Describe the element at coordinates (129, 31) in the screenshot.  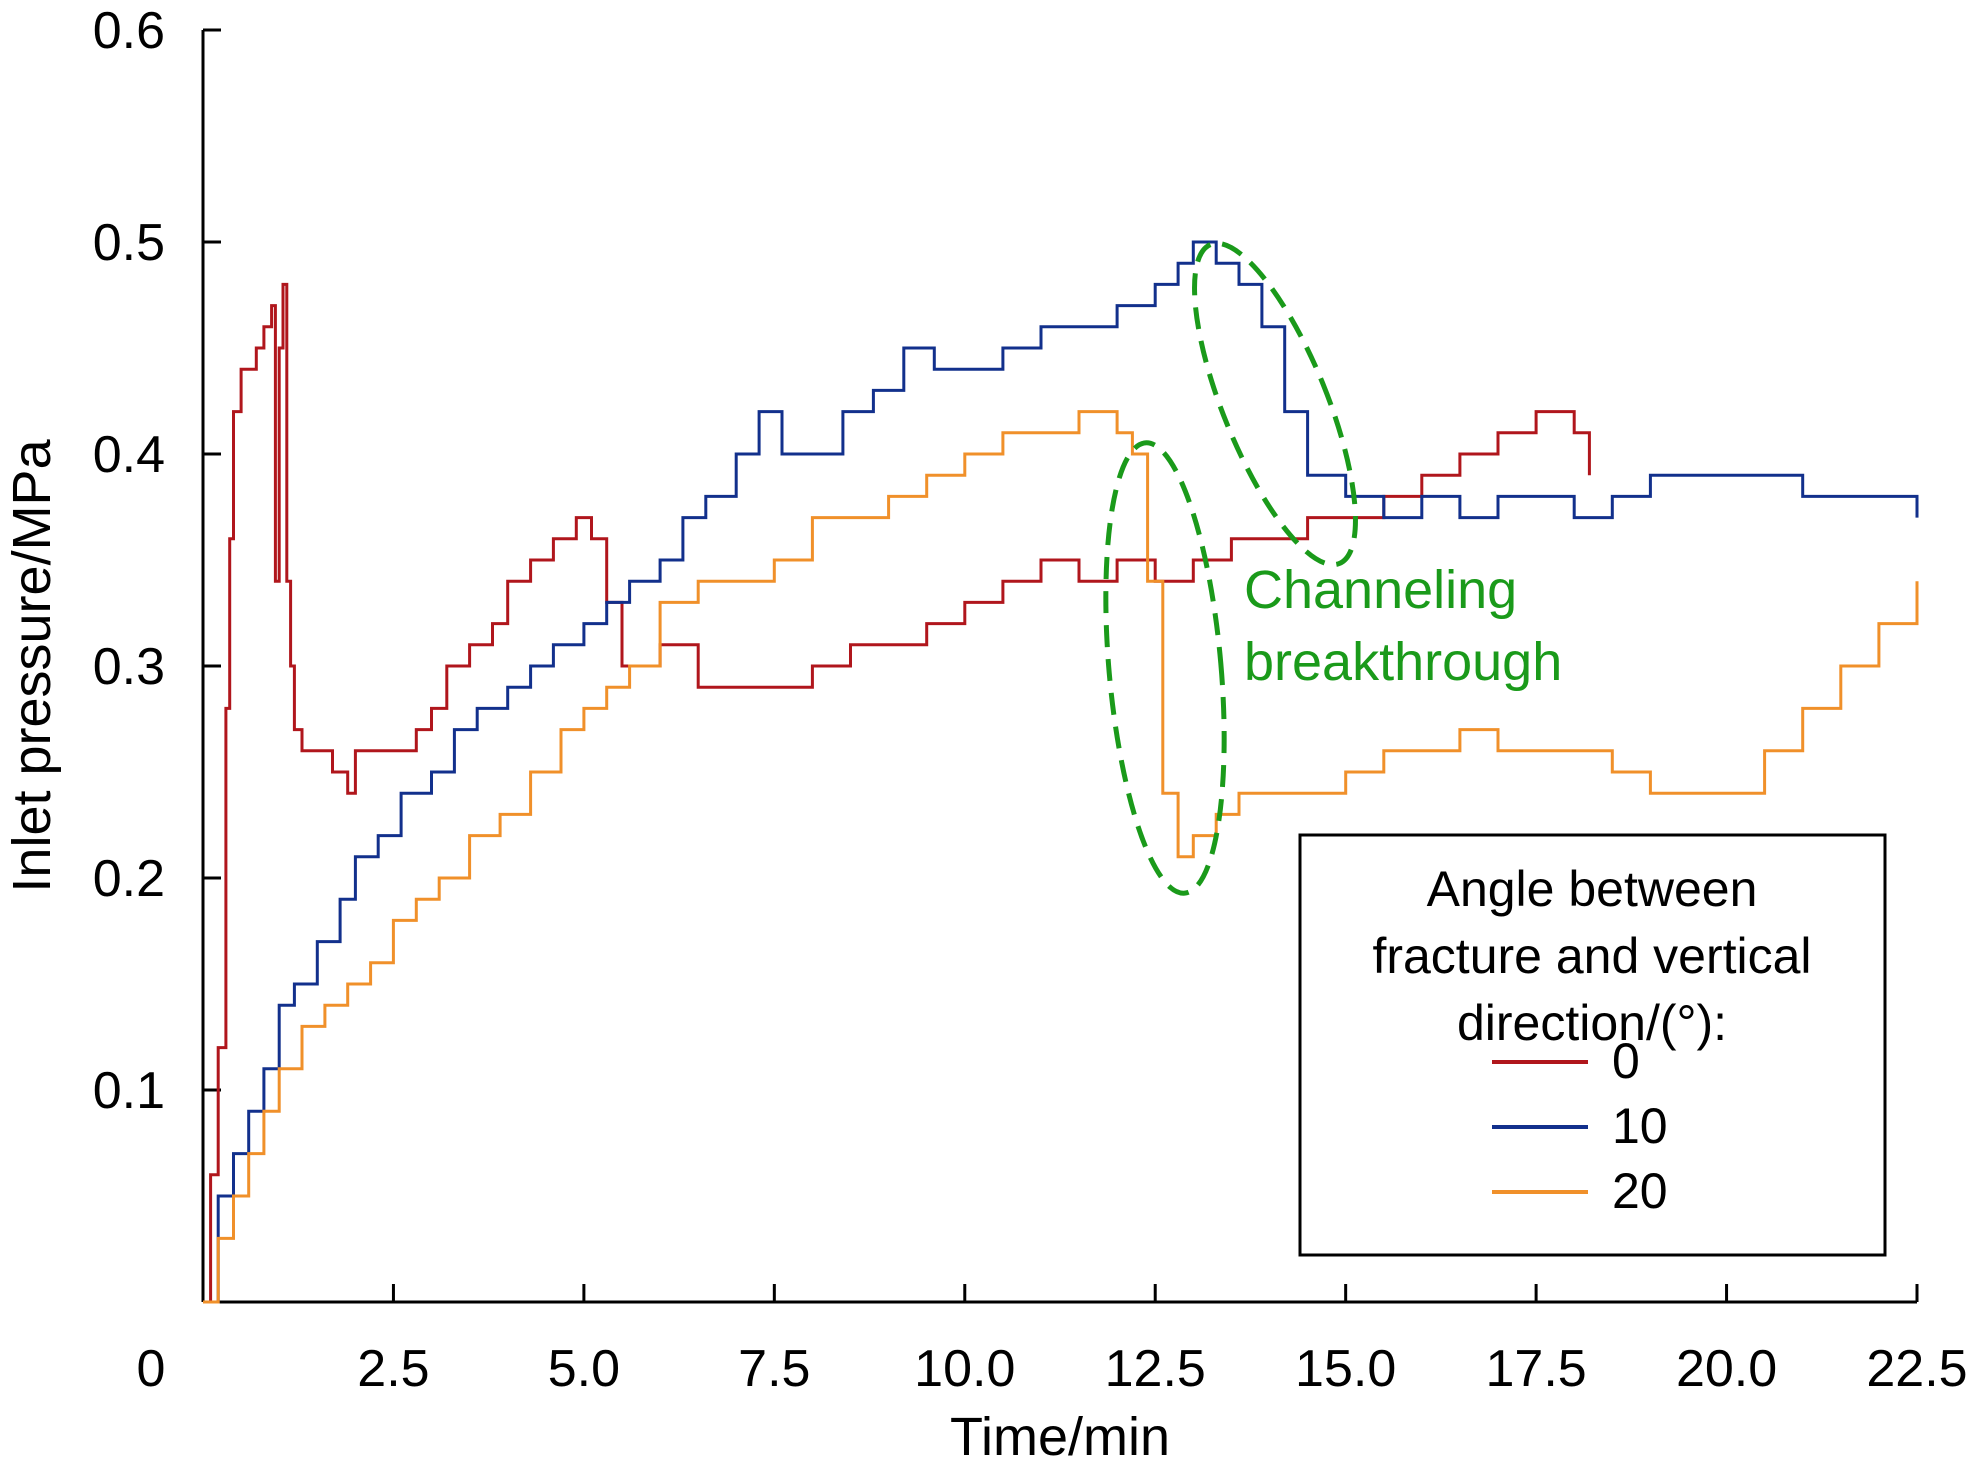
I see `y-tick-label: 0.6` at that location.